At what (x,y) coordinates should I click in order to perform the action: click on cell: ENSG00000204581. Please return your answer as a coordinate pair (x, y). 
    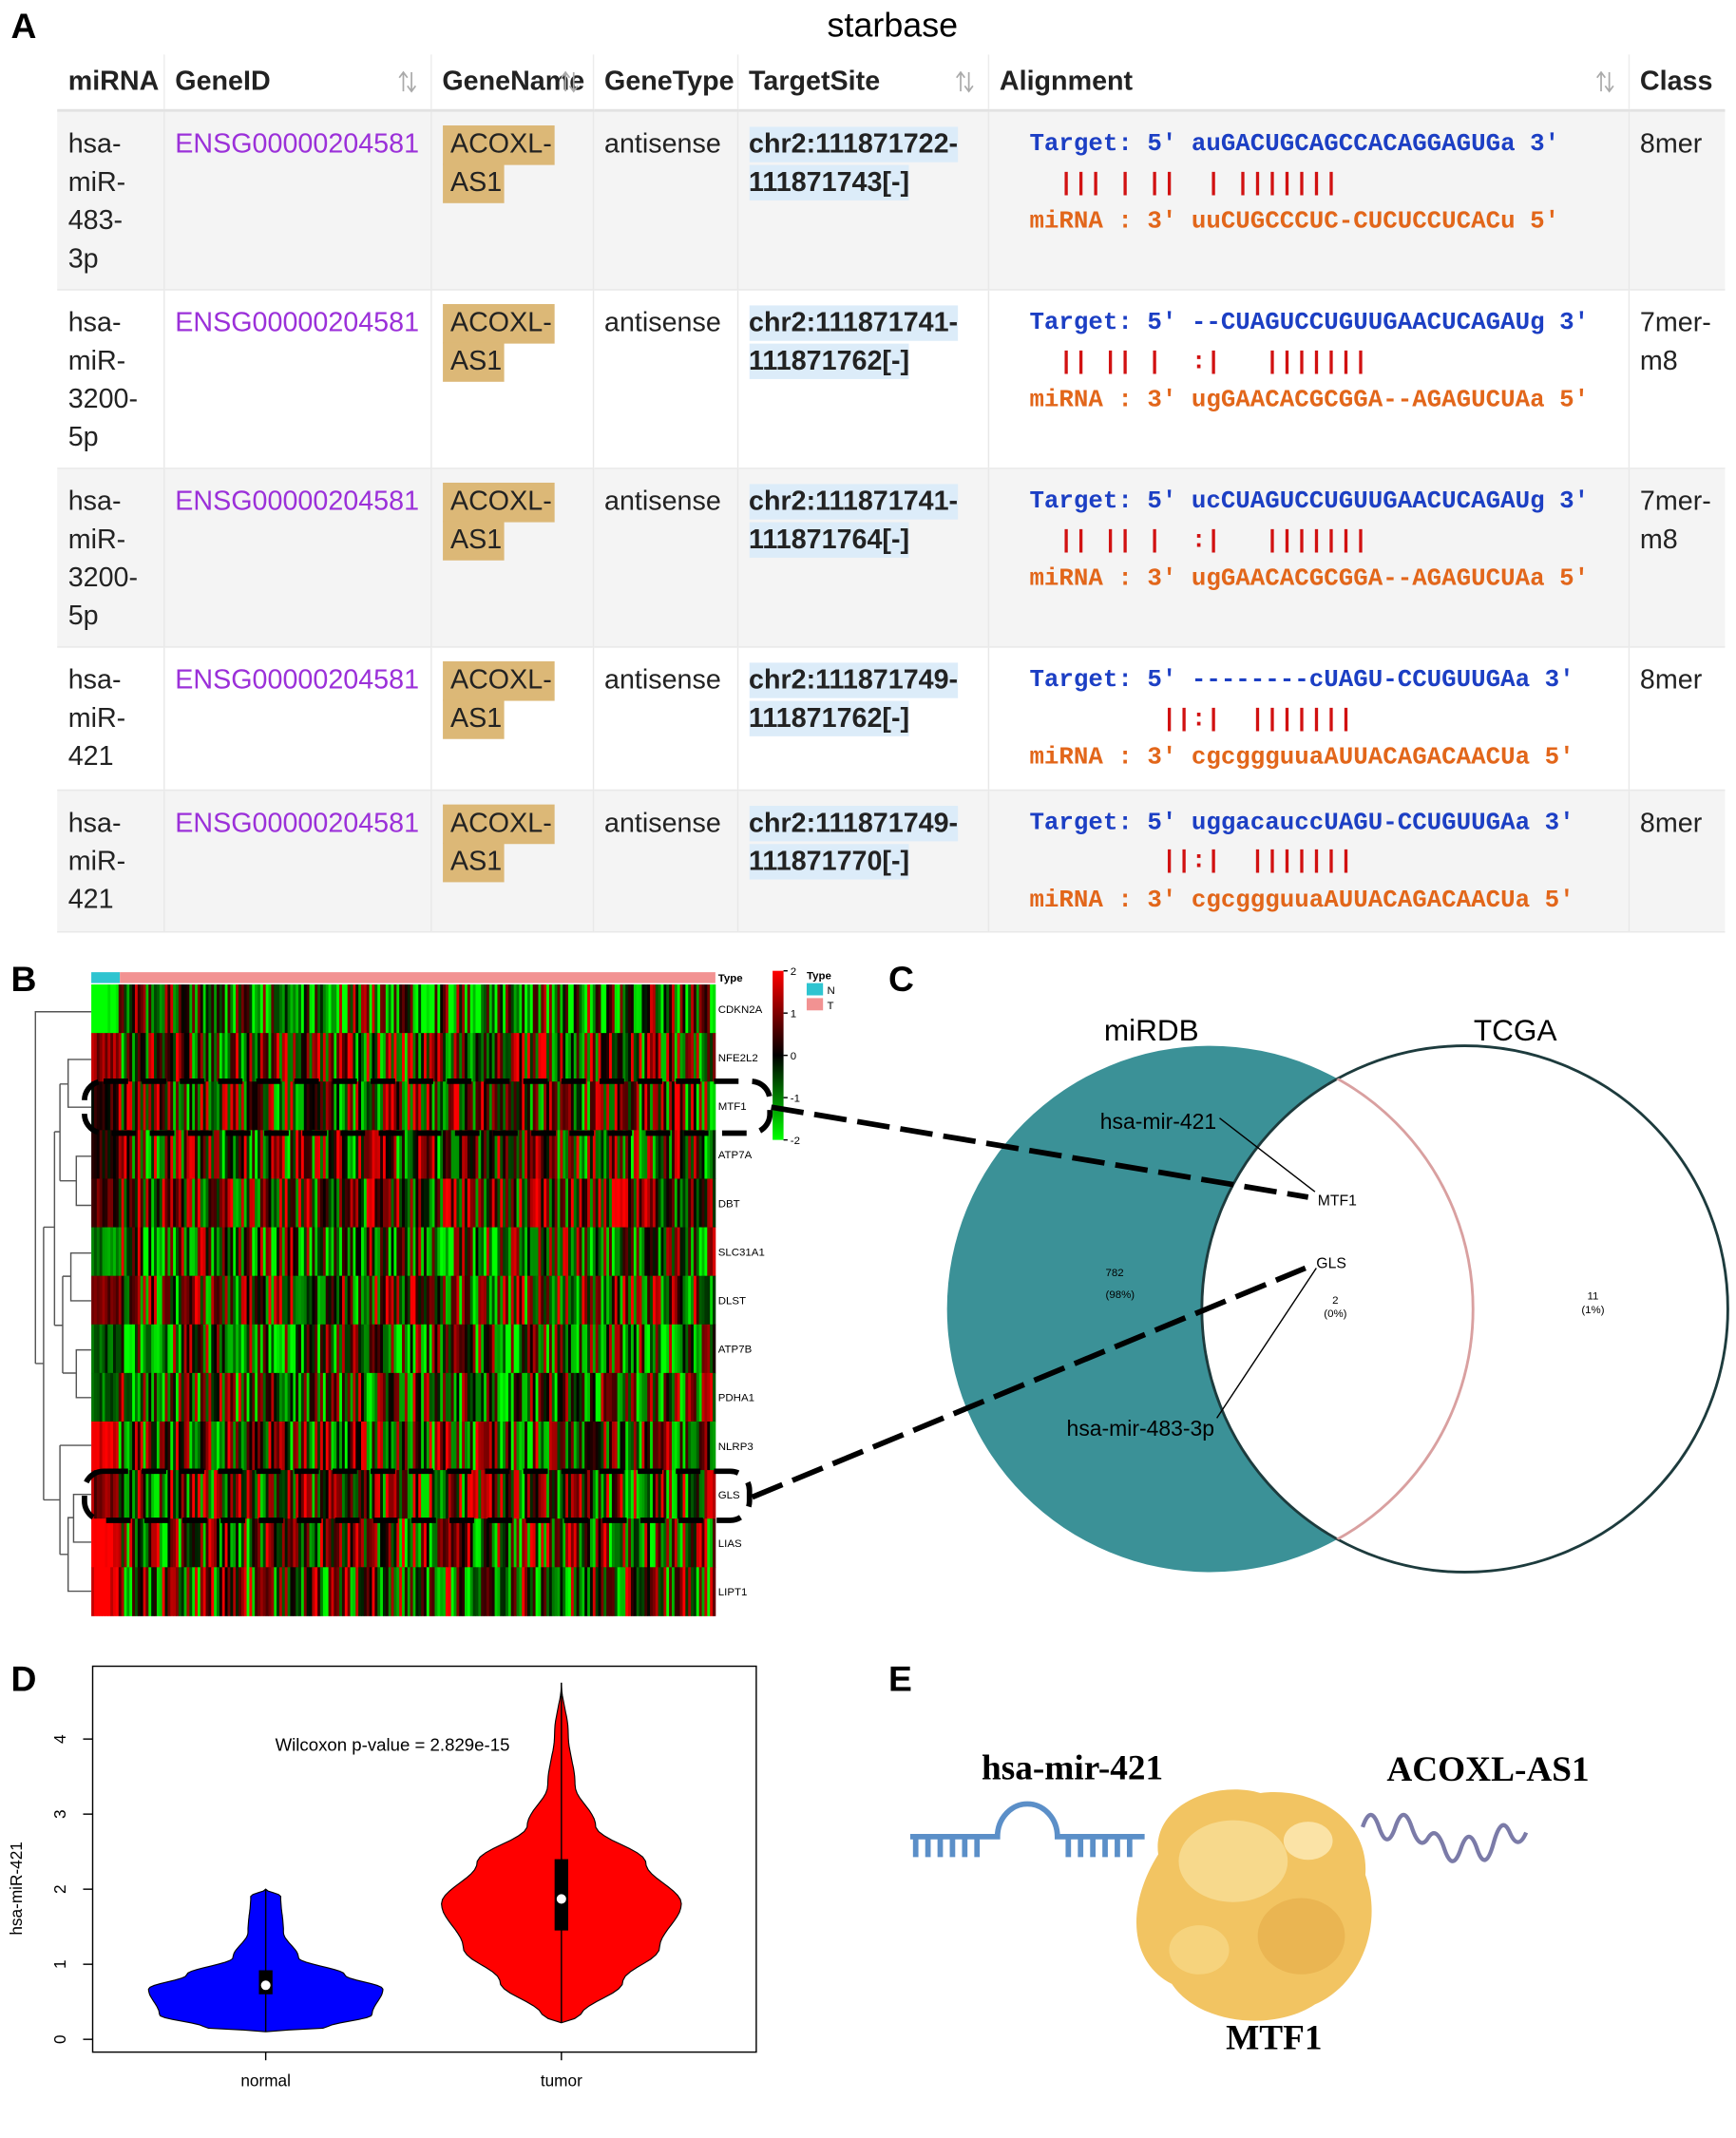
    Looking at the image, I should click on (296, 861).